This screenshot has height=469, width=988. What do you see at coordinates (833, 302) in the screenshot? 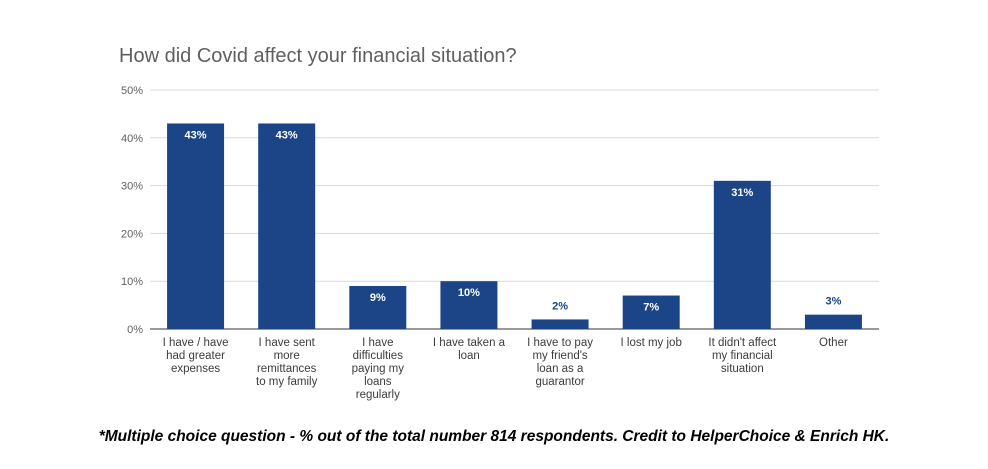
I see `data-label: 3%` at bounding box center [833, 302].